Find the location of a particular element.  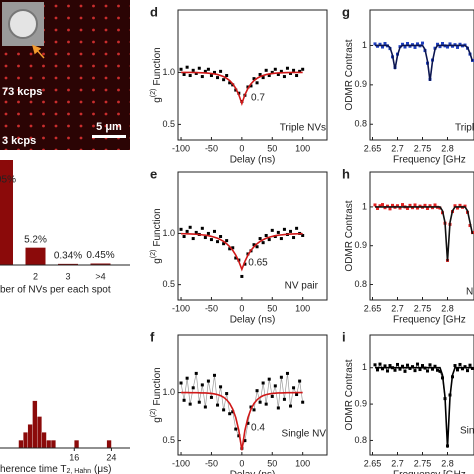

x-tick-label: 0 is located at coordinates (241, 148).